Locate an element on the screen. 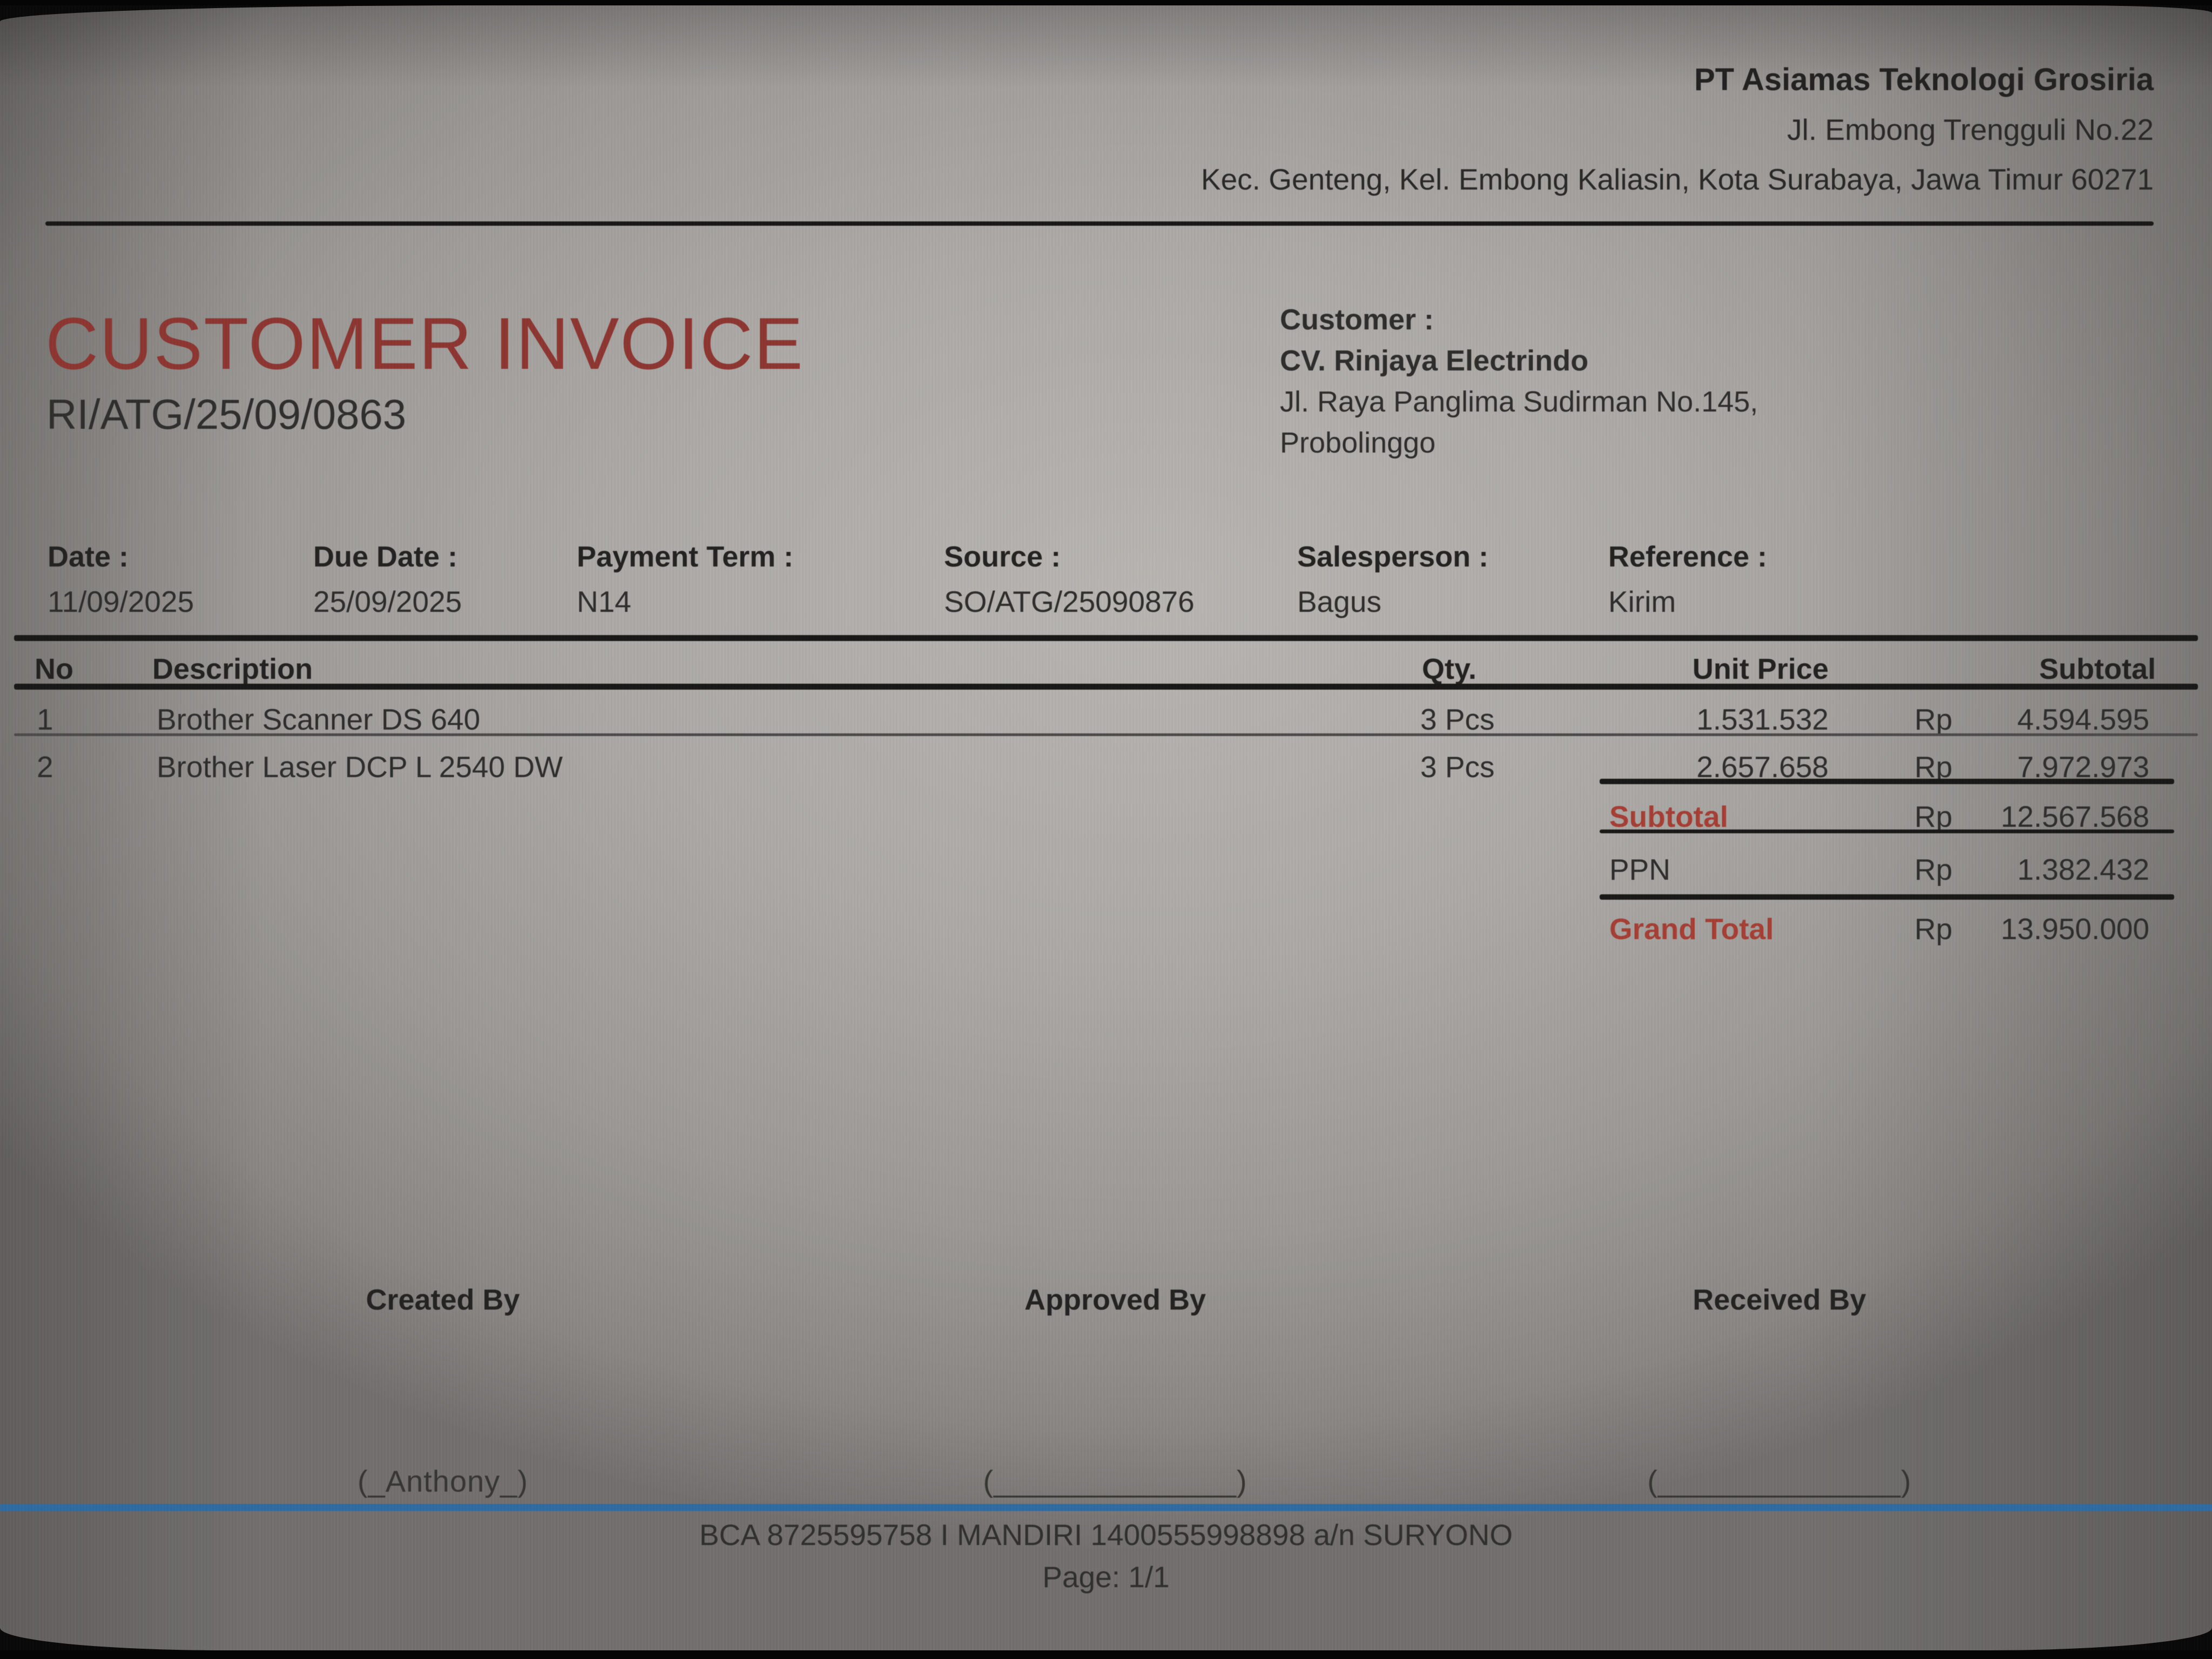 This screenshot has width=2212, height=1659. row1-qty: 3 Pcs is located at coordinates (1457, 719).